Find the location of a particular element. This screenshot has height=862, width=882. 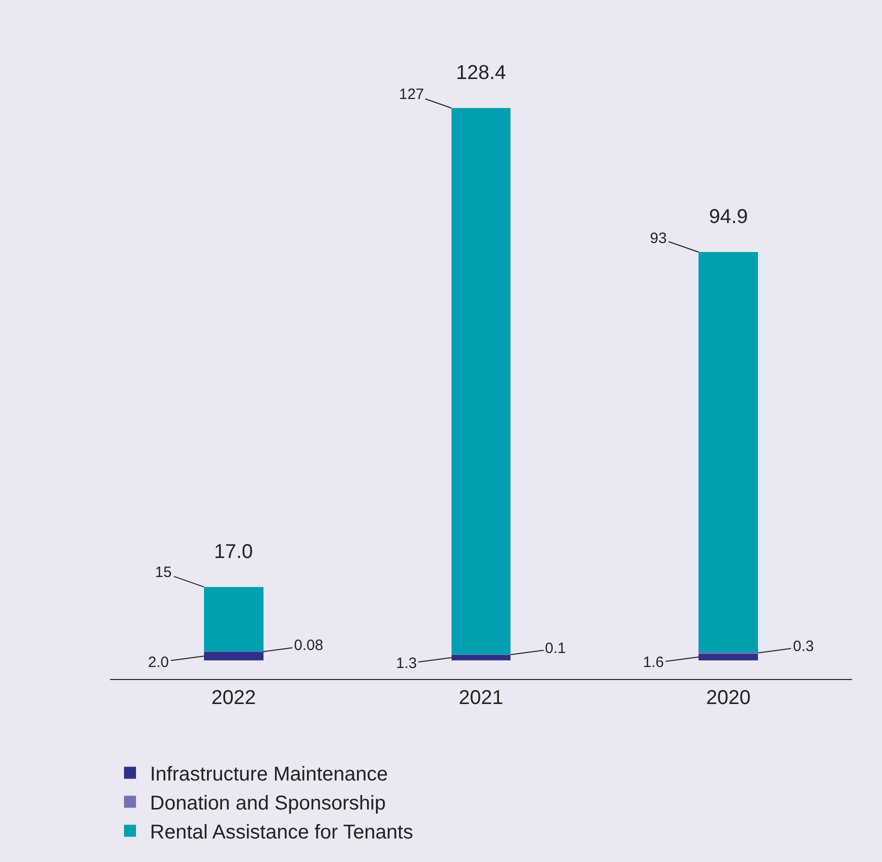

data-label: 1.3 is located at coordinates (406, 663).